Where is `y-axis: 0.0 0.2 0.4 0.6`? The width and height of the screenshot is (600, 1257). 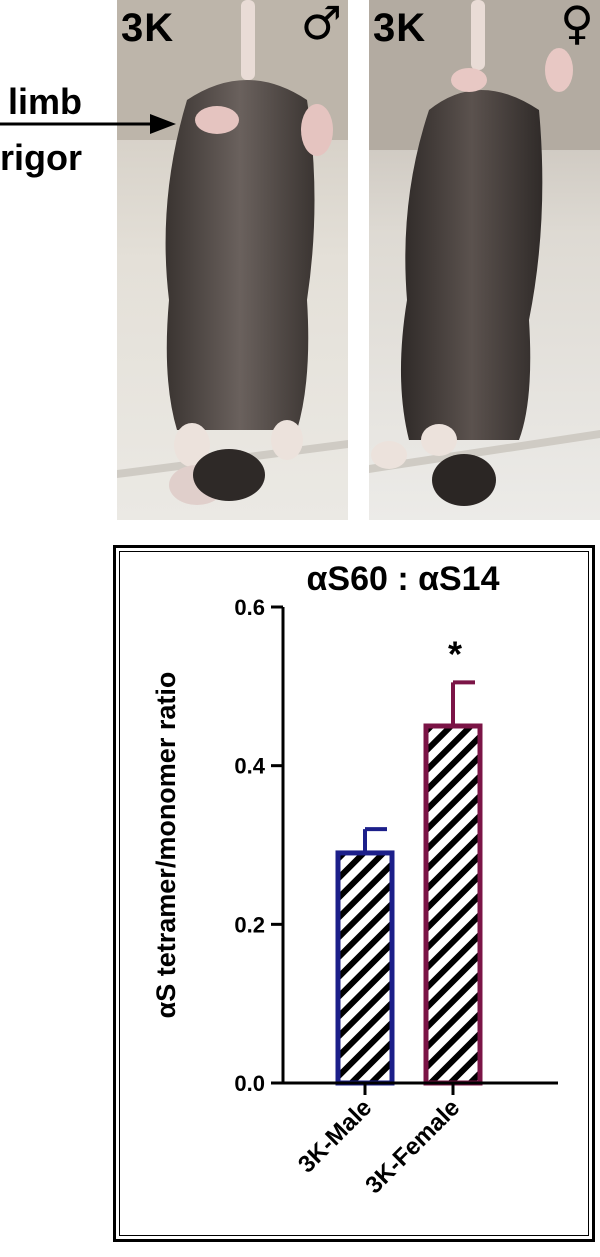
y-axis: 0.0 0.2 0.4 0.6 is located at coordinates (259, 845).